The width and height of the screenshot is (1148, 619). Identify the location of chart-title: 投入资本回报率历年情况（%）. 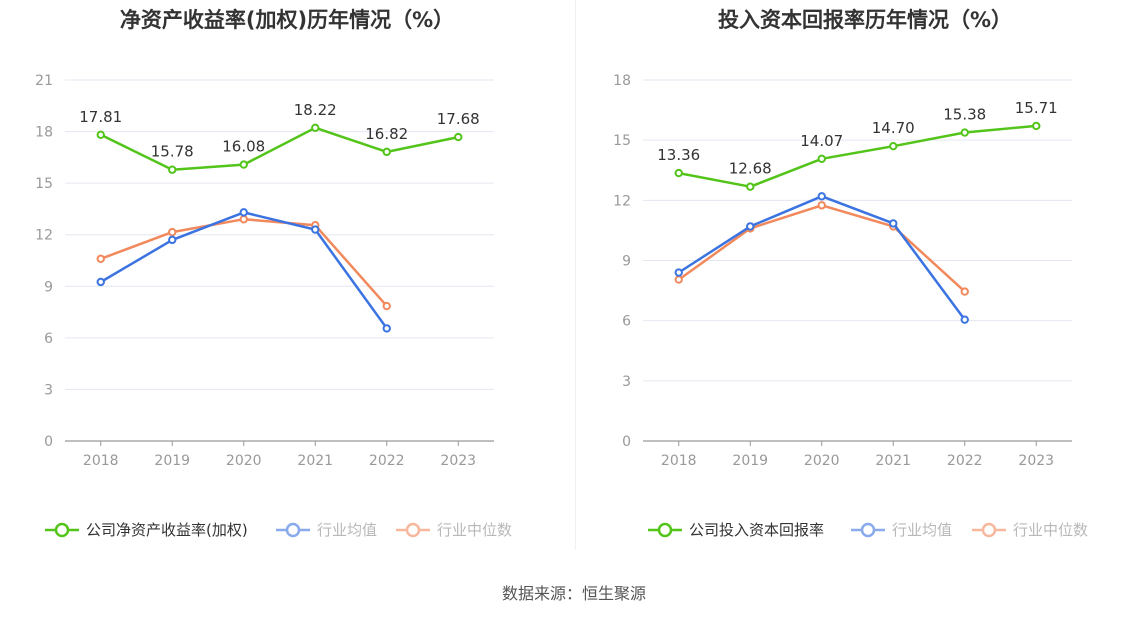
(865, 20).